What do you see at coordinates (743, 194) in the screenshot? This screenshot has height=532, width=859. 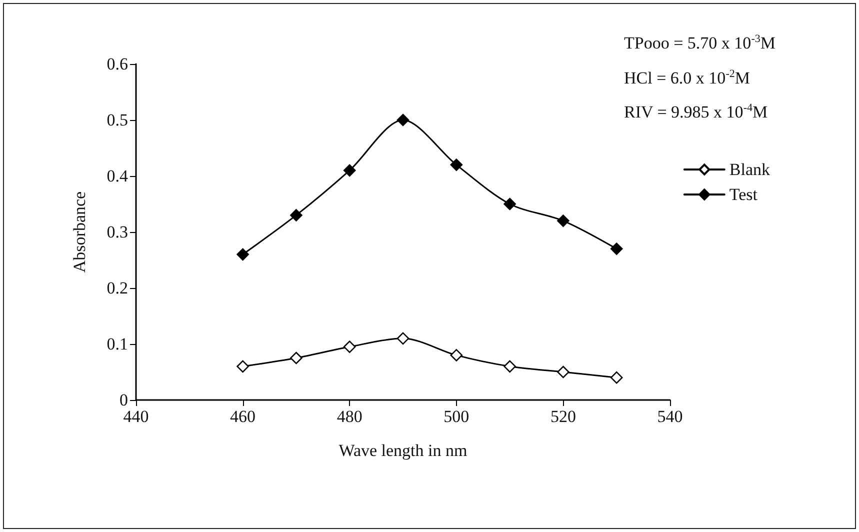 I see `legend-label: Test` at bounding box center [743, 194].